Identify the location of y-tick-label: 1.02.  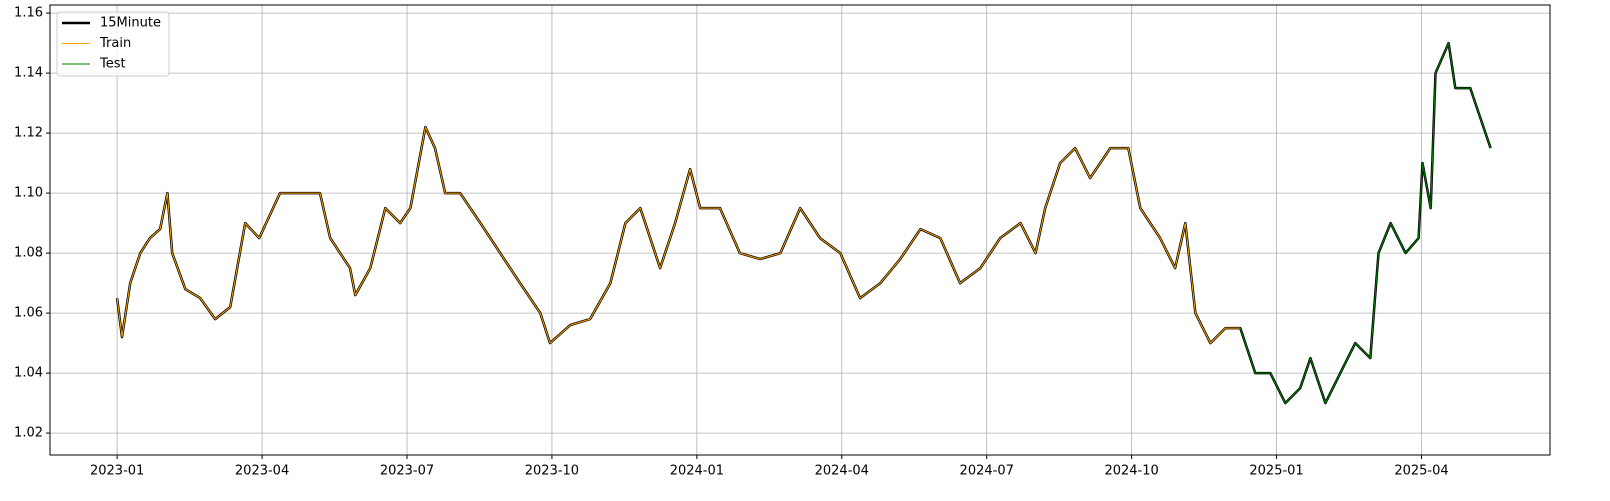
(28, 433).